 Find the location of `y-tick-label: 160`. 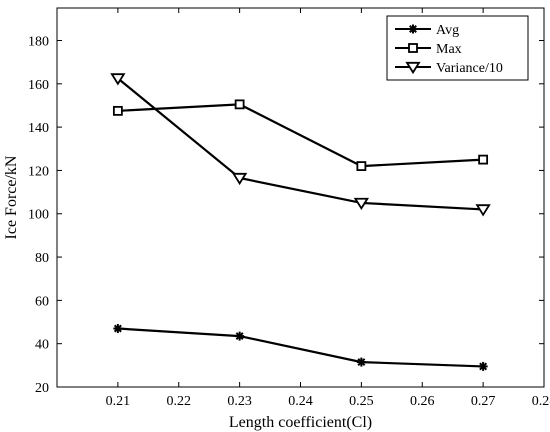

y-tick-label: 160 is located at coordinates (38, 85).